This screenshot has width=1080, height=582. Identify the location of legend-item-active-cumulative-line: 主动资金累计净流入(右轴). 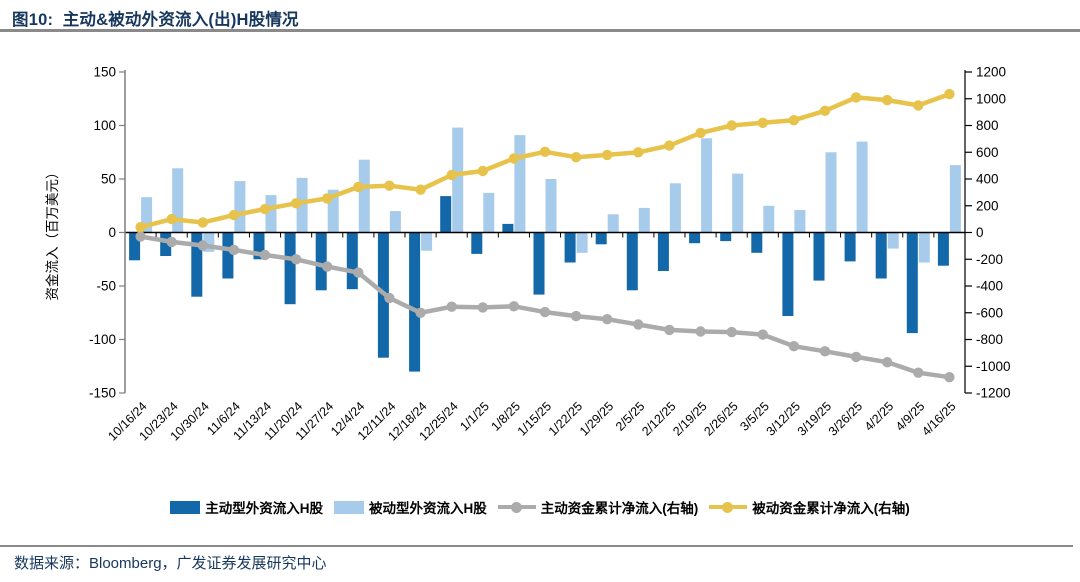
(598, 507).